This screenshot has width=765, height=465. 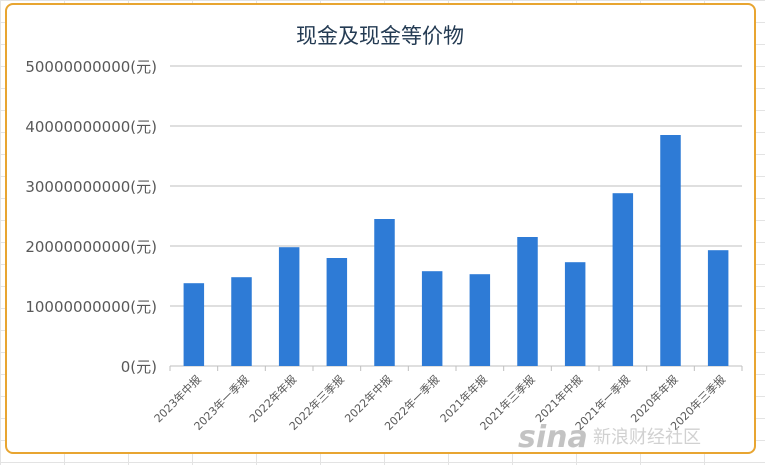 What do you see at coordinates (91, 67) in the screenshot?
I see `y-tick-label: 50000000000(元)` at bounding box center [91, 67].